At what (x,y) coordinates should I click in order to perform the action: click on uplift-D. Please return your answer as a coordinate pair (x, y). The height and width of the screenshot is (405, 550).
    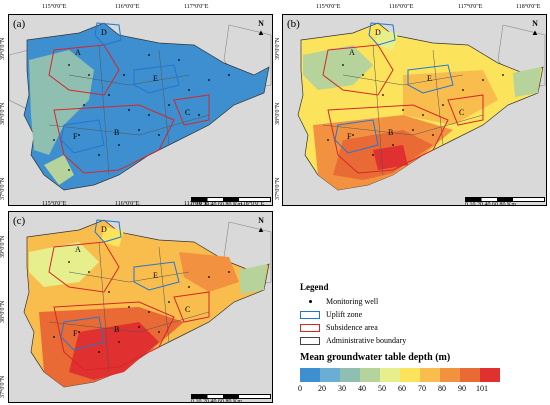
    Looking at the image, I should click on (108, 34).